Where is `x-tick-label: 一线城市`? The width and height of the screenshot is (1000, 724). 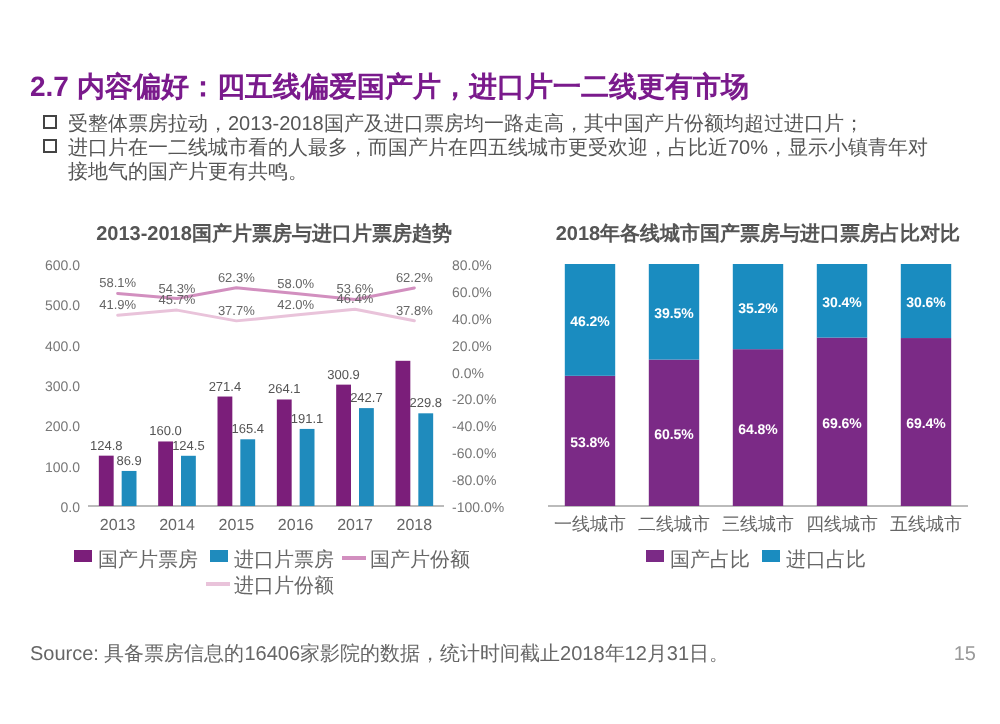
x-tick-label: 一线城市 is located at coordinates (590, 524).